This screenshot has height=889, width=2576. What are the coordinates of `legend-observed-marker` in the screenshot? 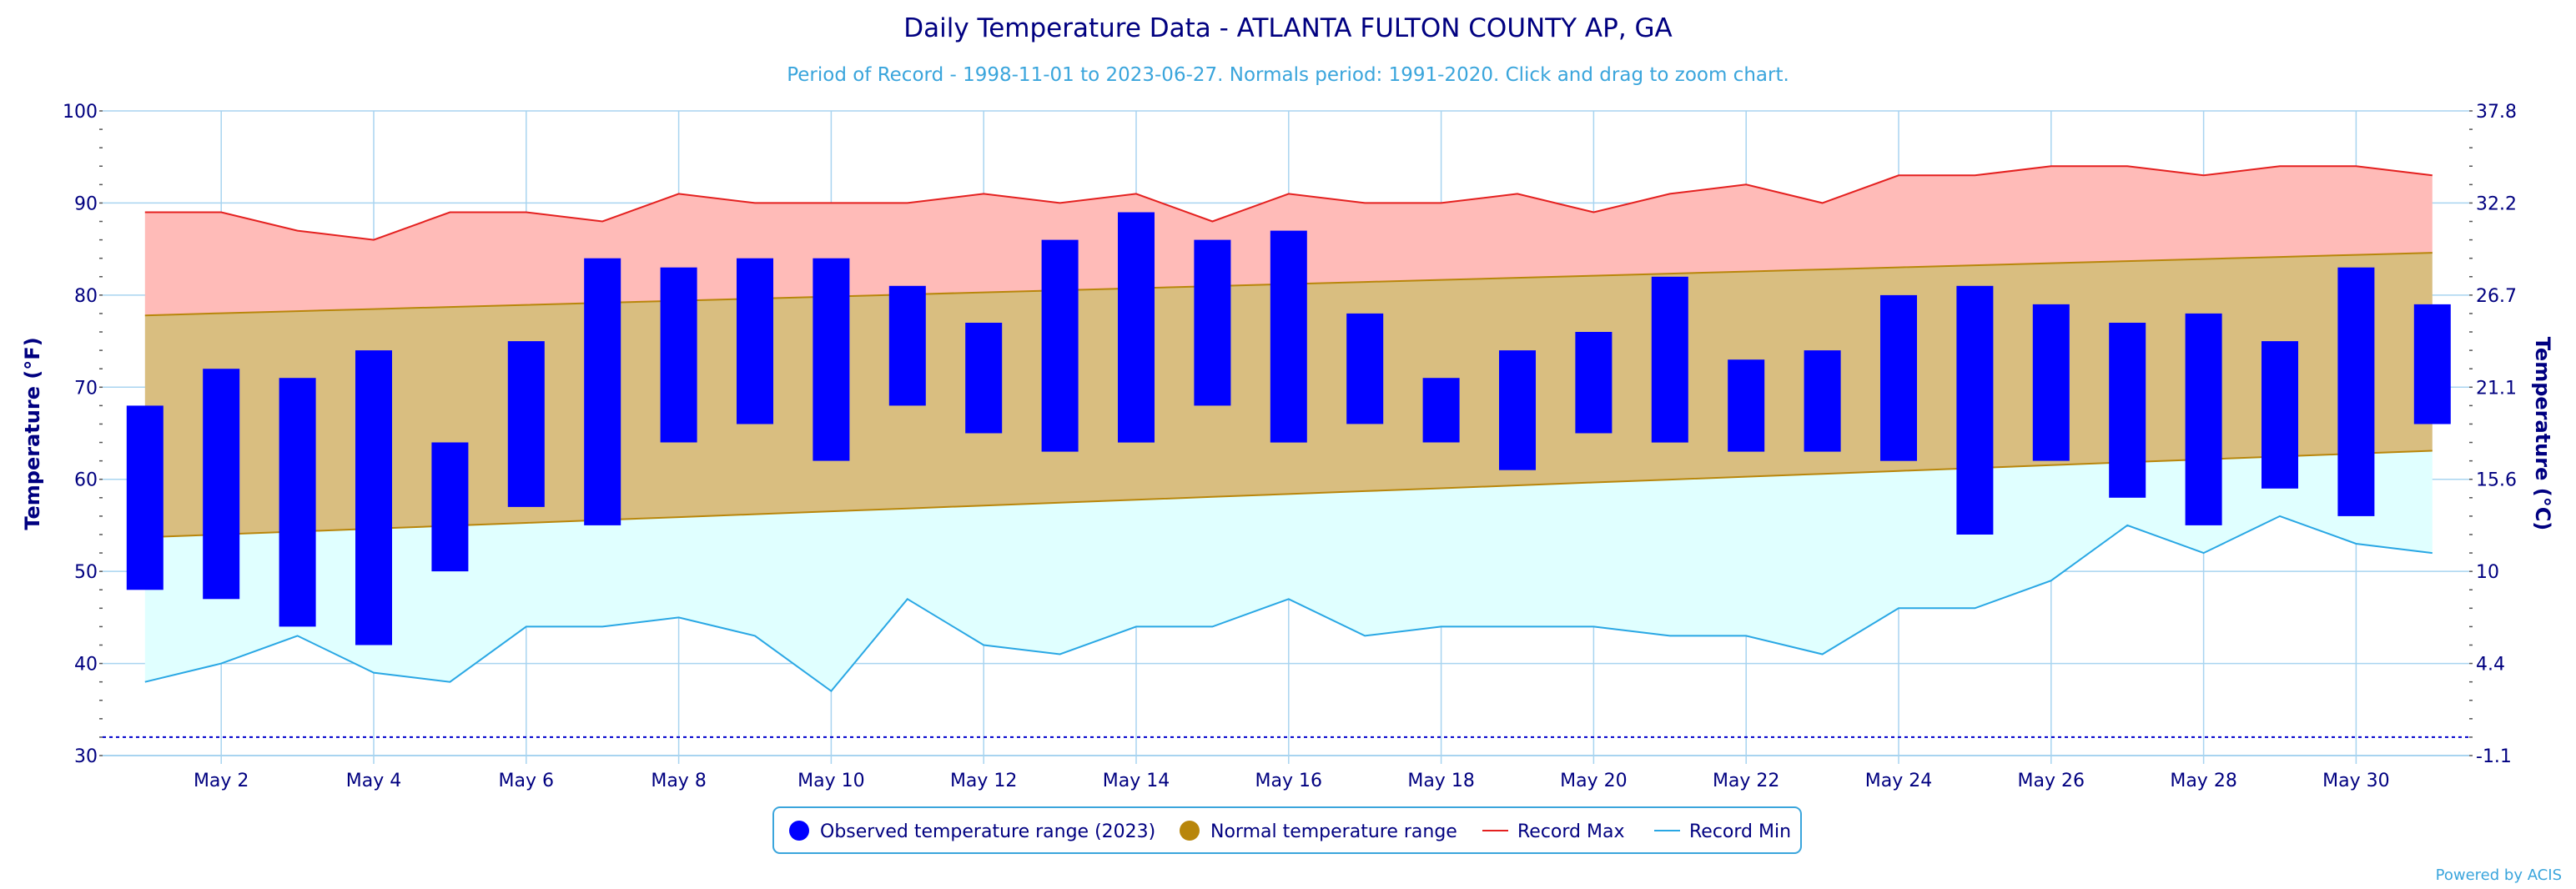 It's located at (799, 831).